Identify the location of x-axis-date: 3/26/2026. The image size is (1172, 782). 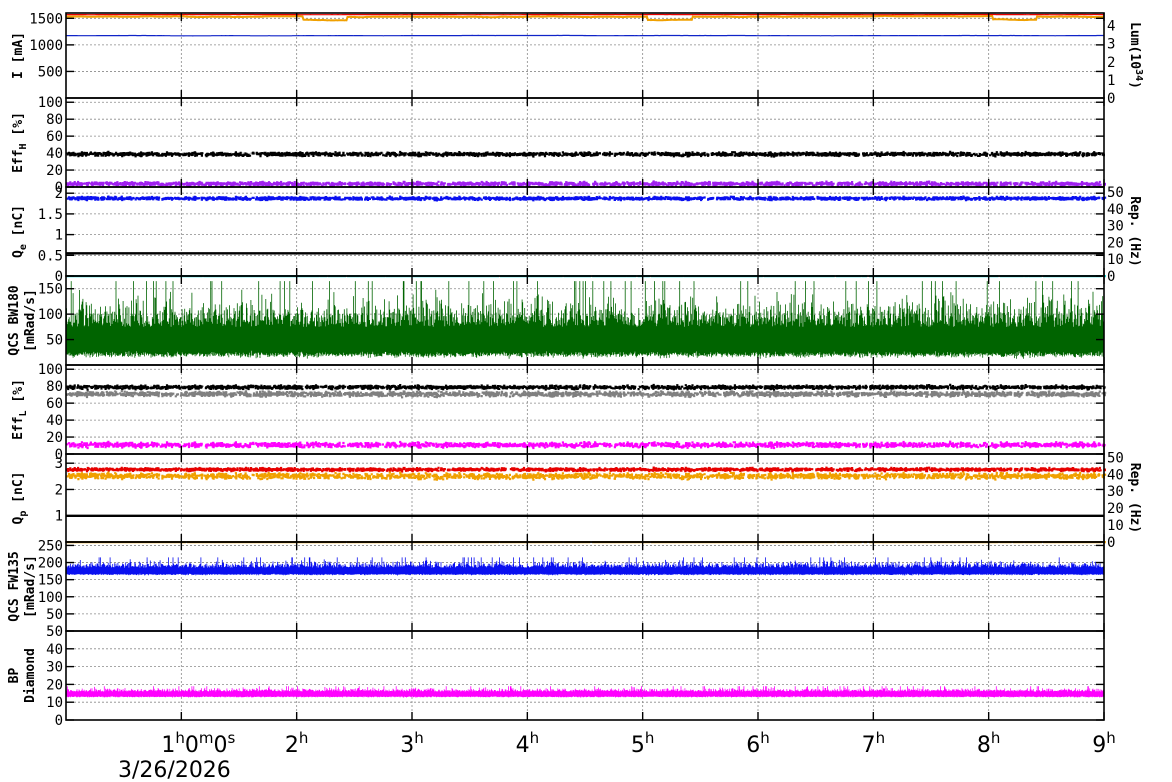
(174, 770).